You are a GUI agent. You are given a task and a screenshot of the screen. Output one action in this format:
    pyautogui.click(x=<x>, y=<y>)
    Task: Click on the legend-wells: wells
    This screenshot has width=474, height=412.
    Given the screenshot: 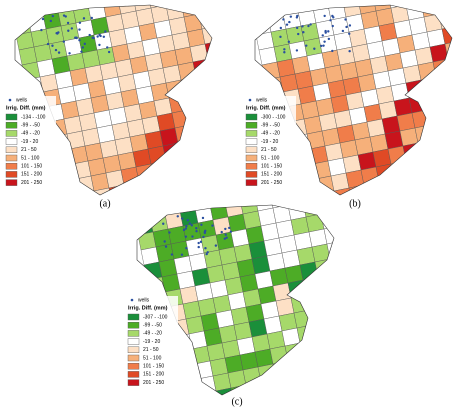 What is the action you would take?
    pyautogui.click(x=144, y=300)
    